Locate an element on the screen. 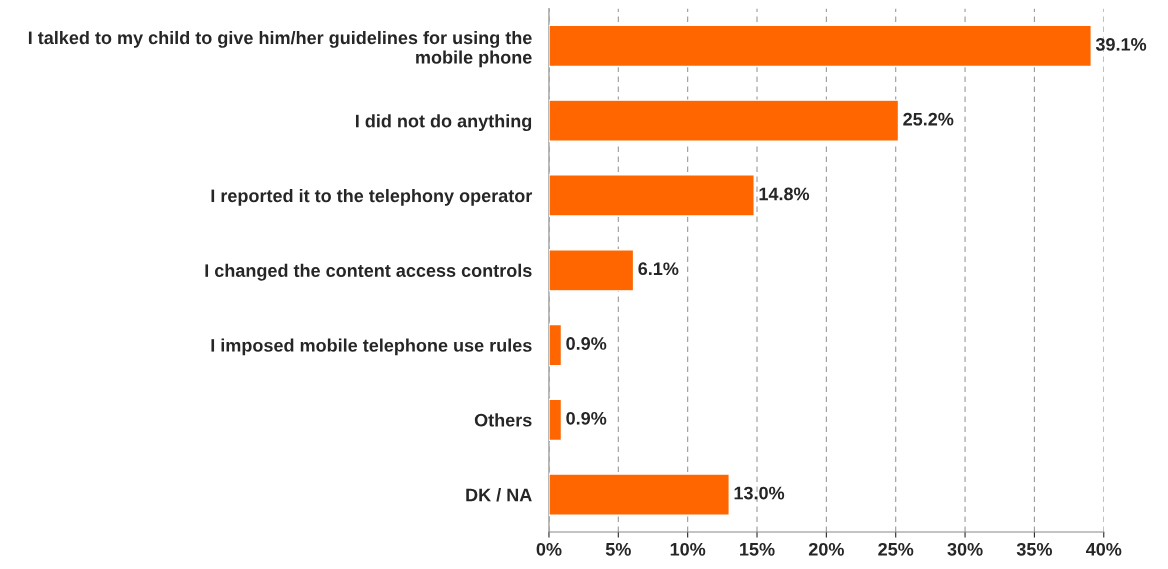 The height and width of the screenshot is (569, 1168). x-tick-label: 35% is located at coordinates (1034, 549).